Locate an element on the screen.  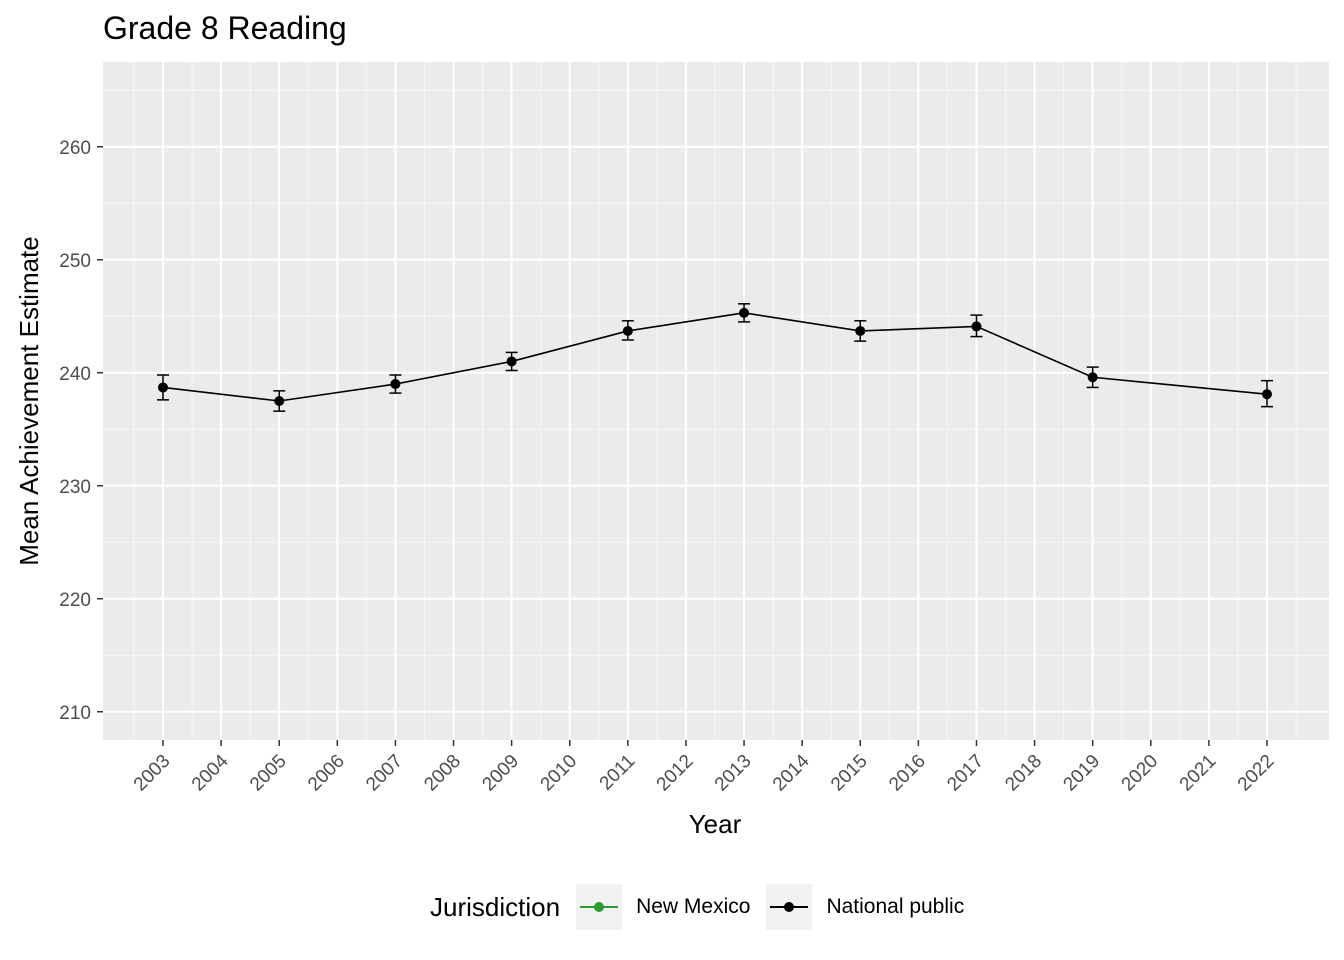
x-tick-label: 2014 is located at coordinates (791, 772).